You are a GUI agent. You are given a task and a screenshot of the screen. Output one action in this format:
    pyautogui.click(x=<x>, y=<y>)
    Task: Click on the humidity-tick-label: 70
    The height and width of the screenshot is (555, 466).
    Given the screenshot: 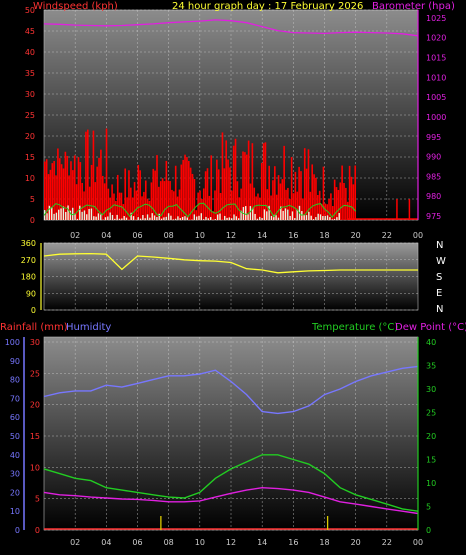 What is the action you would take?
    pyautogui.click(x=15, y=398)
    